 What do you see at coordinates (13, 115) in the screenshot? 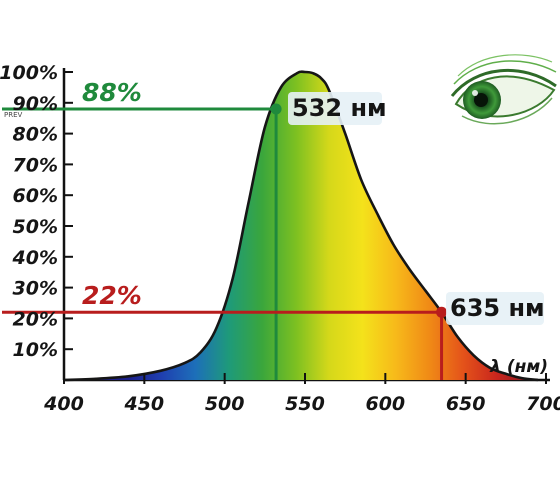
I see `prev-label: PREV` at bounding box center [13, 115].